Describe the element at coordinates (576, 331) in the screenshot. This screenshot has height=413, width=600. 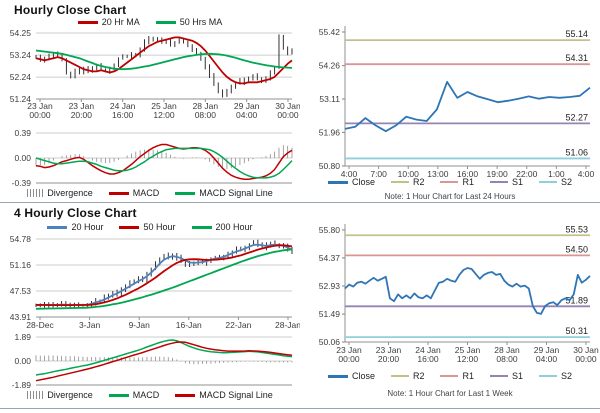
I see `svg-text: 50.31` at that location.